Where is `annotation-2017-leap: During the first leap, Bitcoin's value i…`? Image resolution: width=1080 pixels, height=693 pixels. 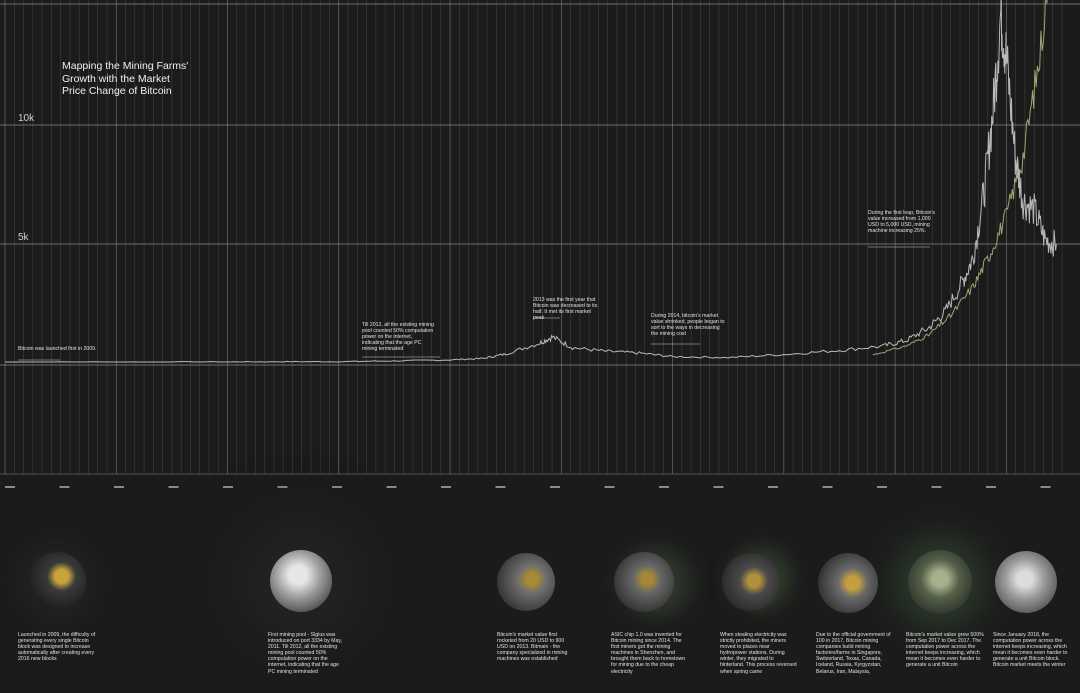 annotation-2017-leap: During the first leap, Bitcoin's value i… is located at coordinates (902, 222).